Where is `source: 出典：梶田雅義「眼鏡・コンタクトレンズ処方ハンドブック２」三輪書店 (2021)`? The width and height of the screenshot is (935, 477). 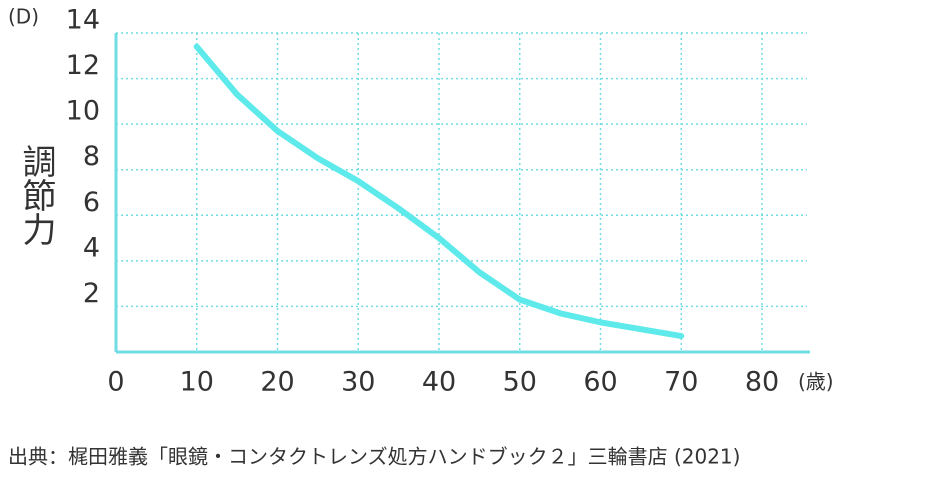
source: 出典：梶田雅義「眼鏡・コンタクトレンズ処方ハンドブック２」三輪書店 (2021) is located at coordinates (374, 457).